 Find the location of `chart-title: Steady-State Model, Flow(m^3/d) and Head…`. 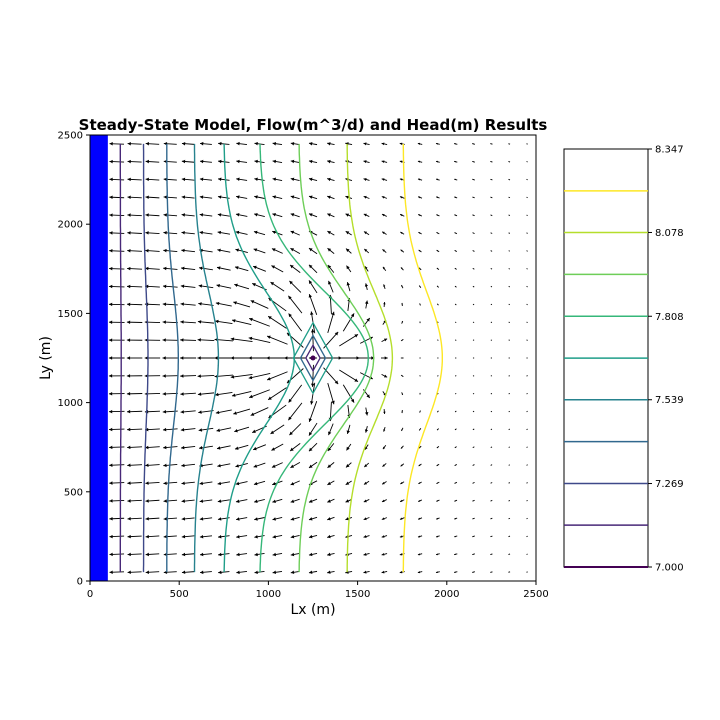

chart-title: Steady-State Model, Flow(m^3/d) and Head… is located at coordinates (313, 125).